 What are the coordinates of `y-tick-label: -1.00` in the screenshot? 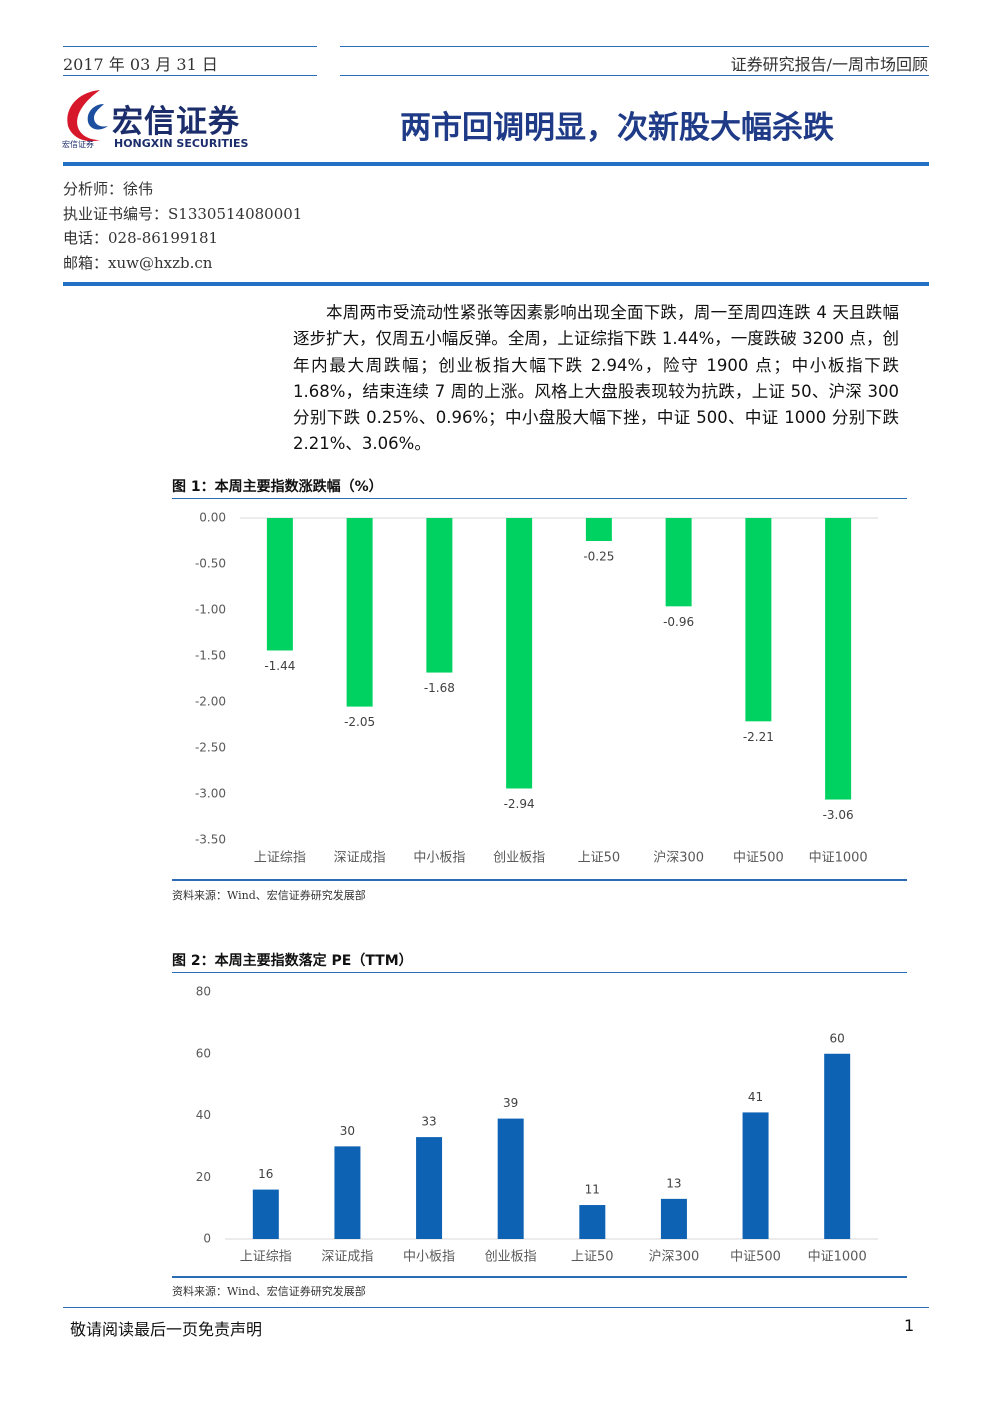 It's located at (210, 610).